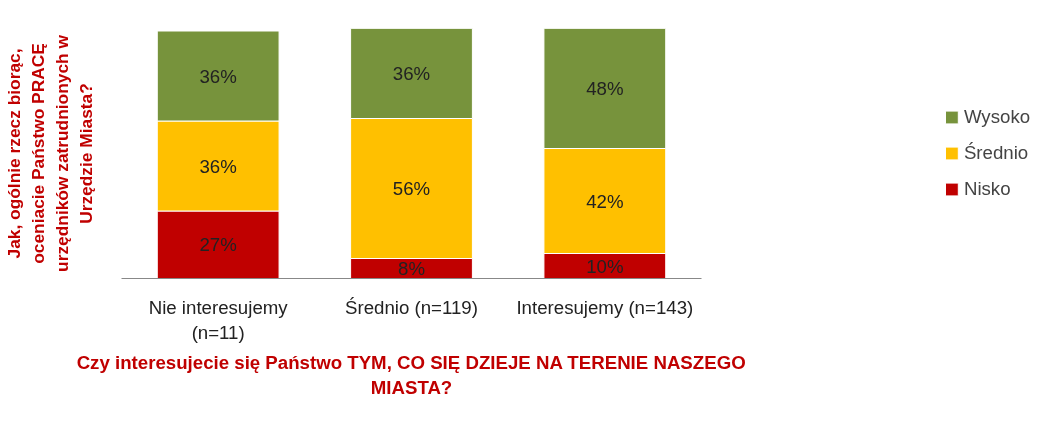 This screenshot has height=438, width=1061. What do you see at coordinates (411, 188) in the screenshot?
I see `data-label: 56%` at bounding box center [411, 188].